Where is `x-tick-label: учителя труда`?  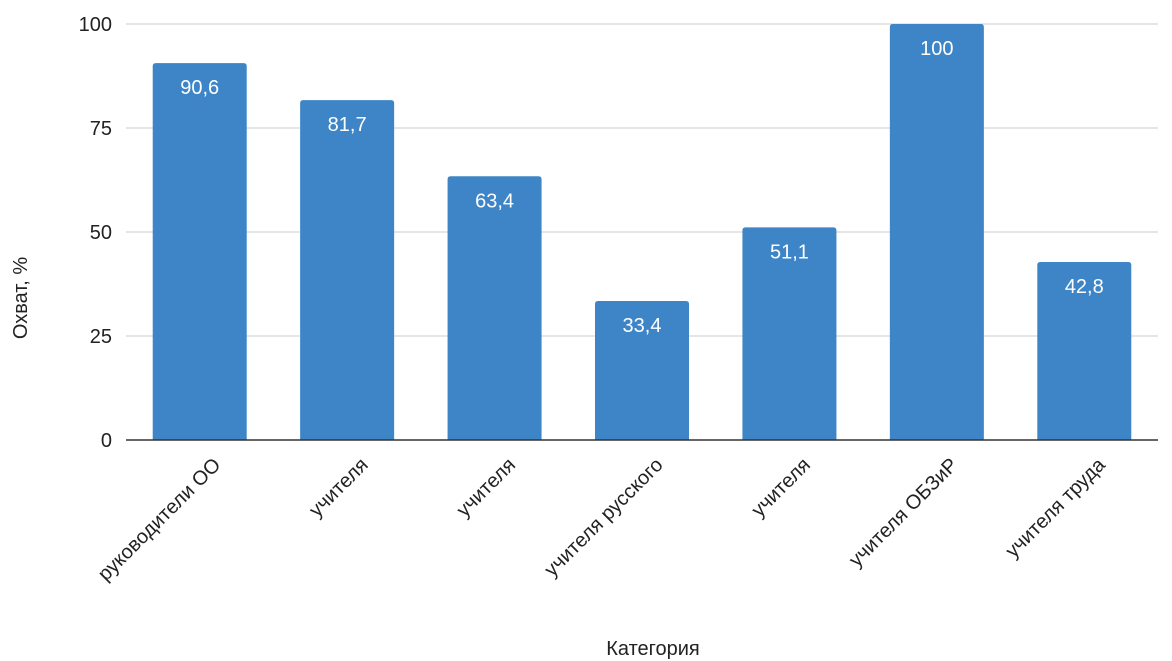 x-tick-label: учителя труда is located at coordinates (1055, 507).